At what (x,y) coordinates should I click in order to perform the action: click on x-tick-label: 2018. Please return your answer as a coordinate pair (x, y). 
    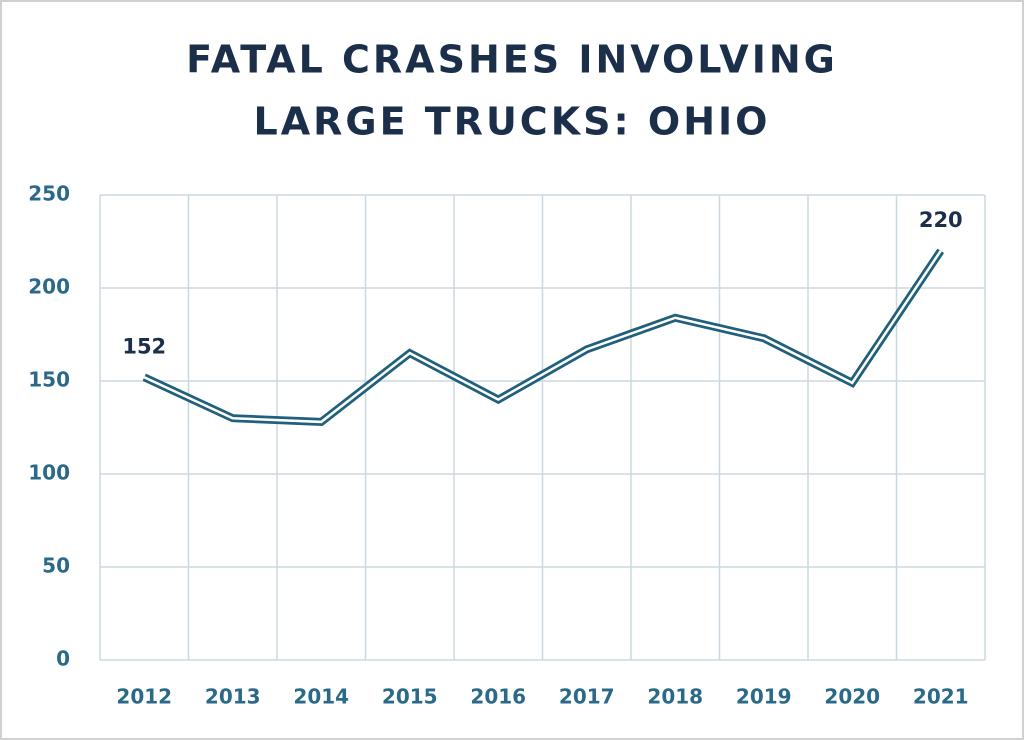
    Looking at the image, I should click on (675, 697).